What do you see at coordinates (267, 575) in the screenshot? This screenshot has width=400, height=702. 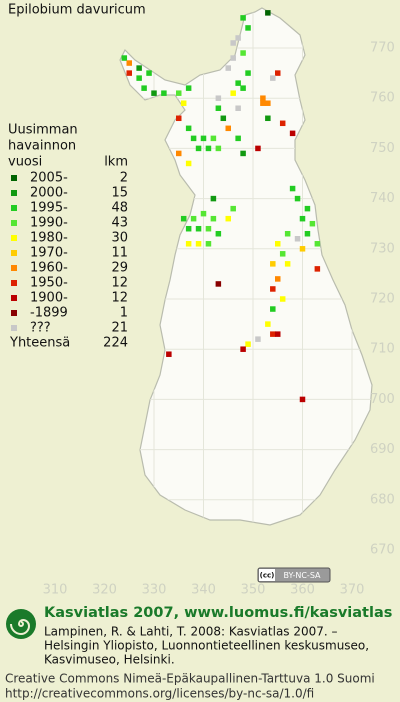 I see `badge-cc` at bounding box center [267, 575].